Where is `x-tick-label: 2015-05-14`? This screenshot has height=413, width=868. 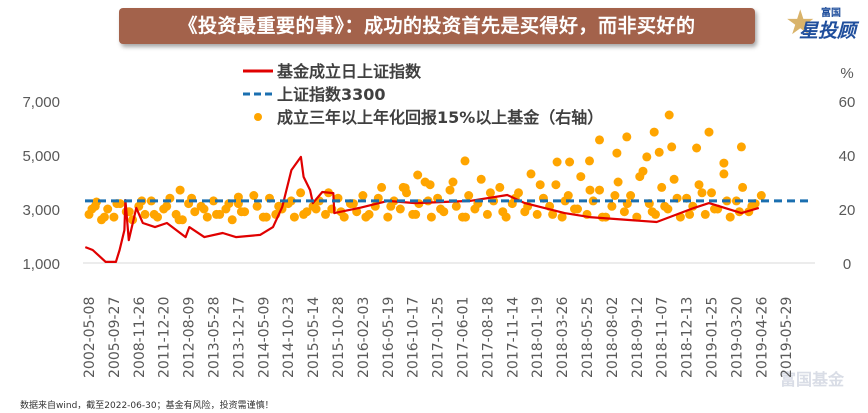
x-tick-label: 2015-05-14 is located at coordinates (314, 337).